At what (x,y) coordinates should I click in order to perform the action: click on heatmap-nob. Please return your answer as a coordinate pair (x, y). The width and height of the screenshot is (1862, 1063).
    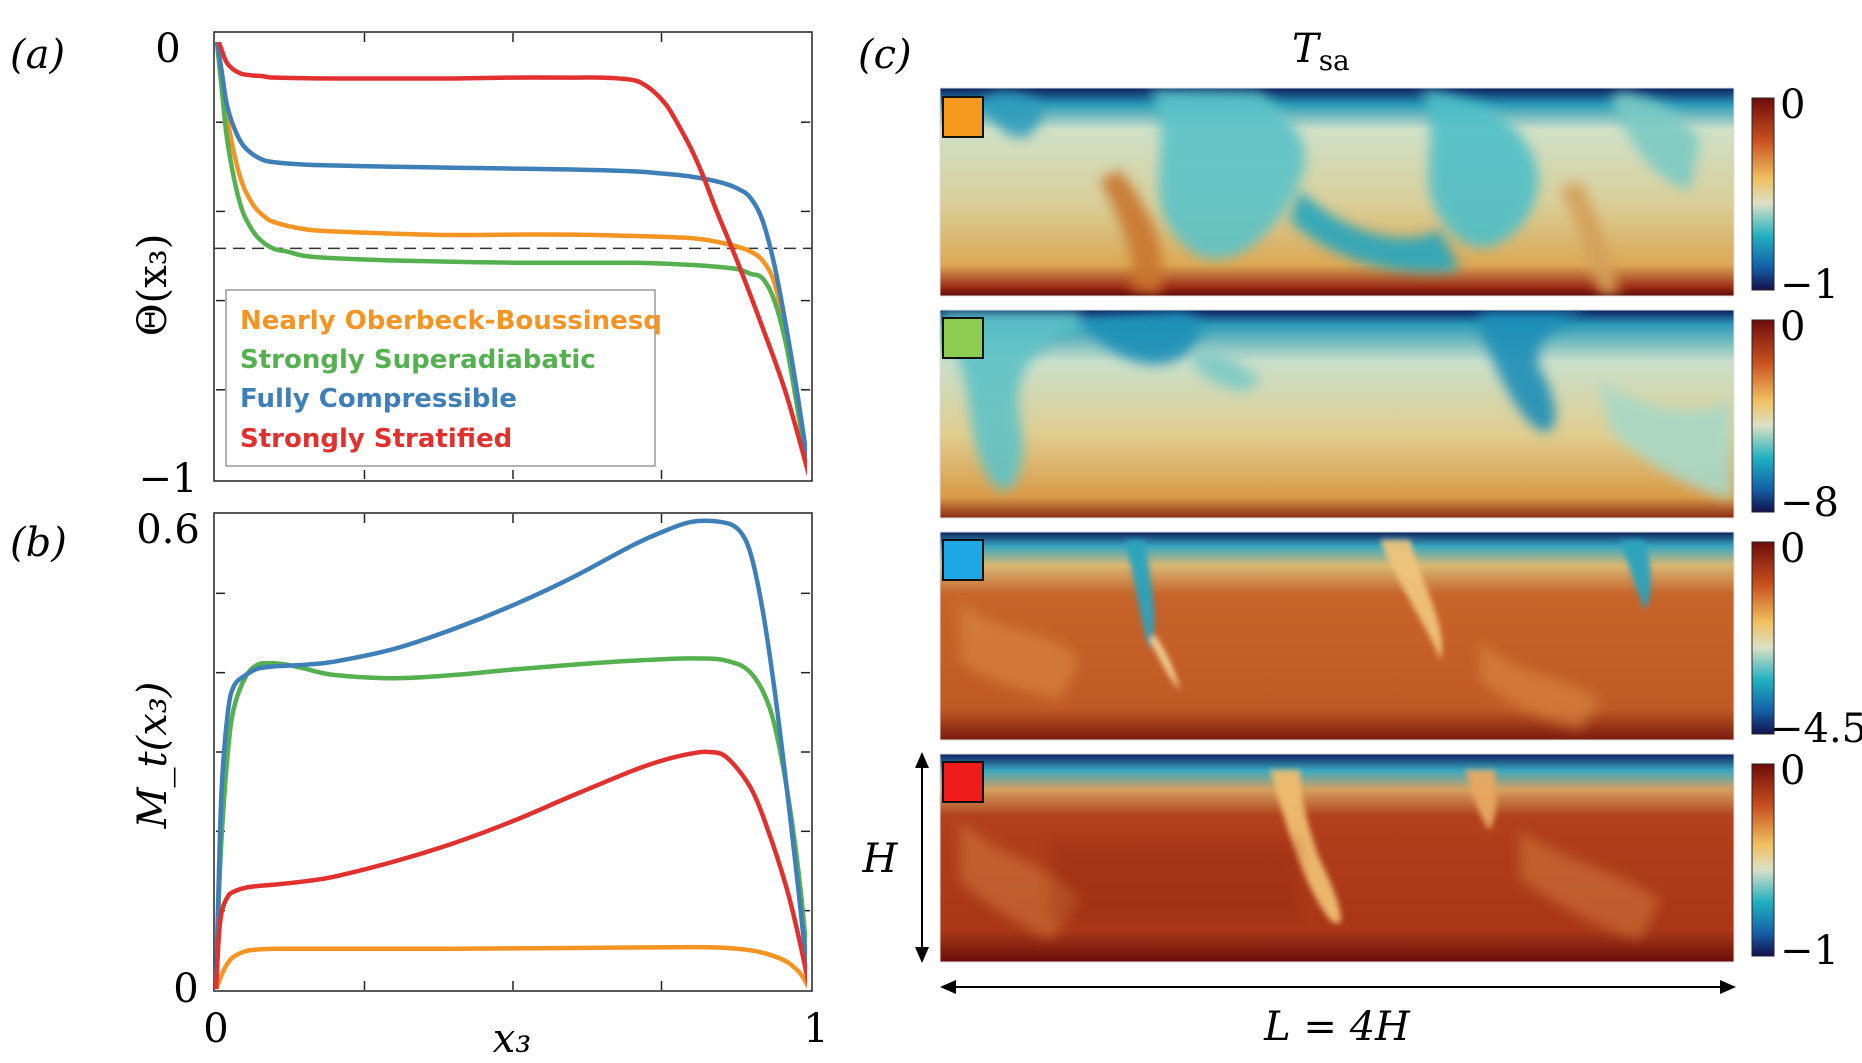
    Looking at the image, I should click on (1337, 192).